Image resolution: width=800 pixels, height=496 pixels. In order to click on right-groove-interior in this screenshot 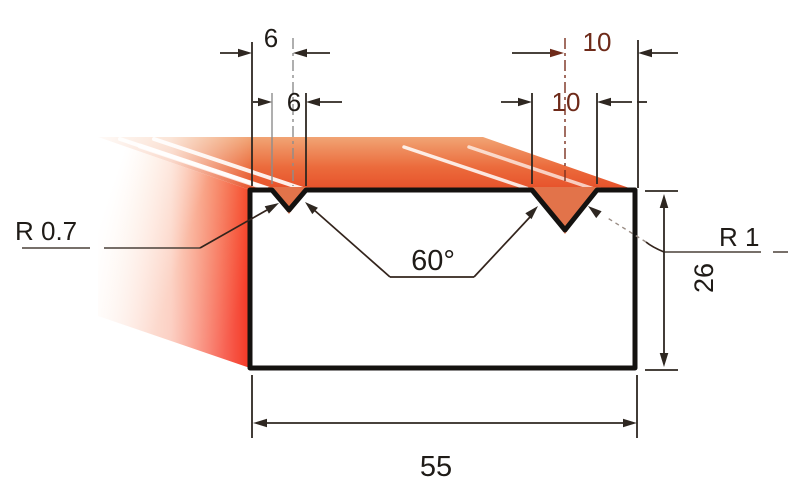, I will do `click(564, 210)`.